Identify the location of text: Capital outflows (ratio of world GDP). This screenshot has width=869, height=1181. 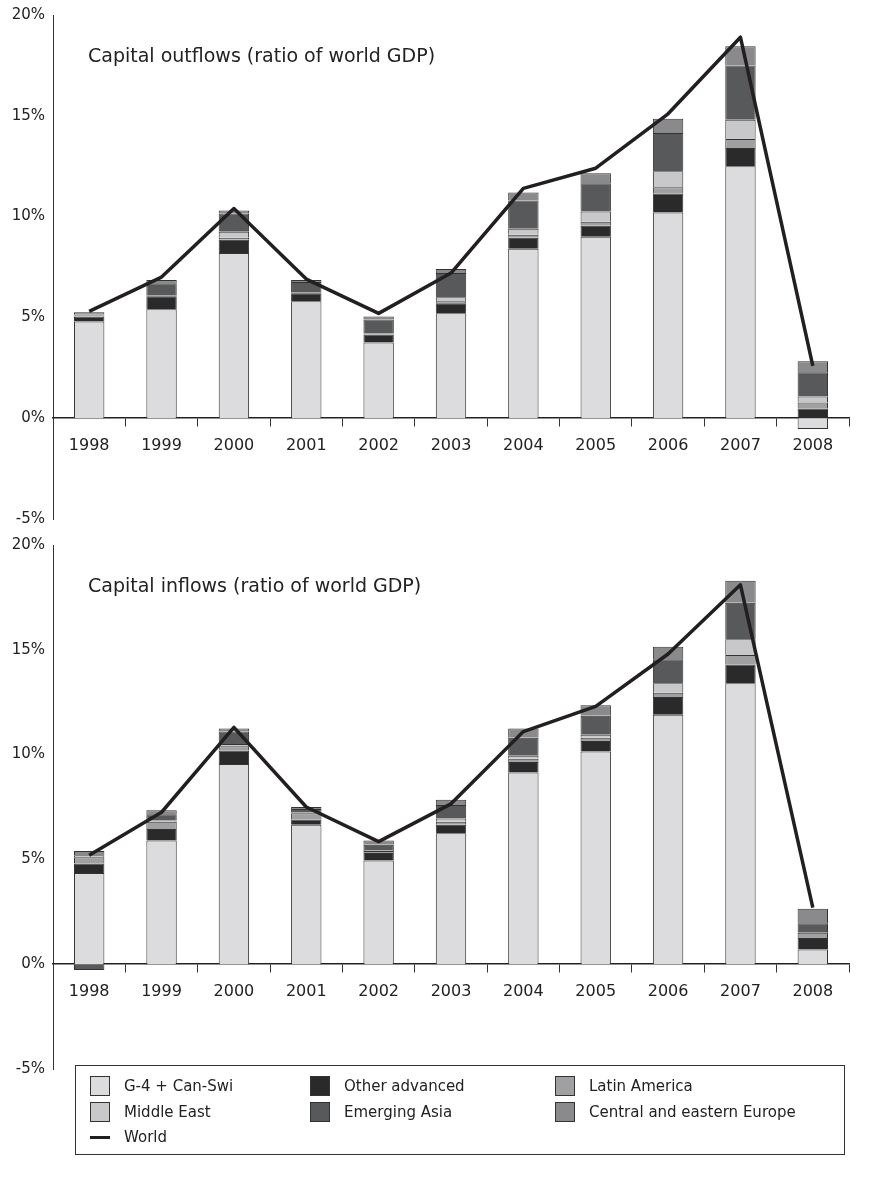
(262, 54).